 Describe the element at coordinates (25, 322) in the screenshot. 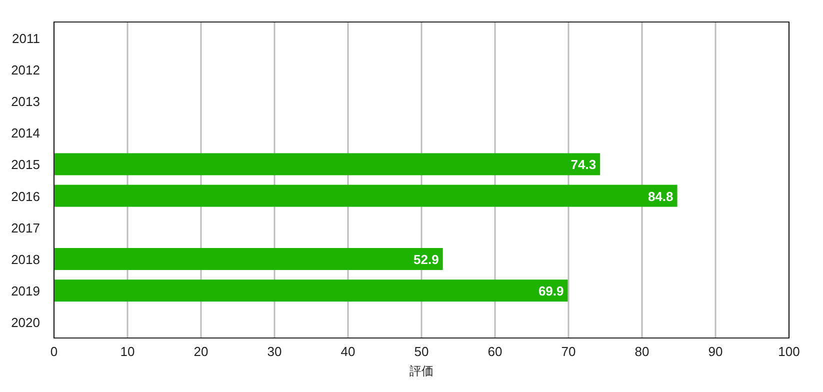

I see `y-tick-label: 2020` at that location.